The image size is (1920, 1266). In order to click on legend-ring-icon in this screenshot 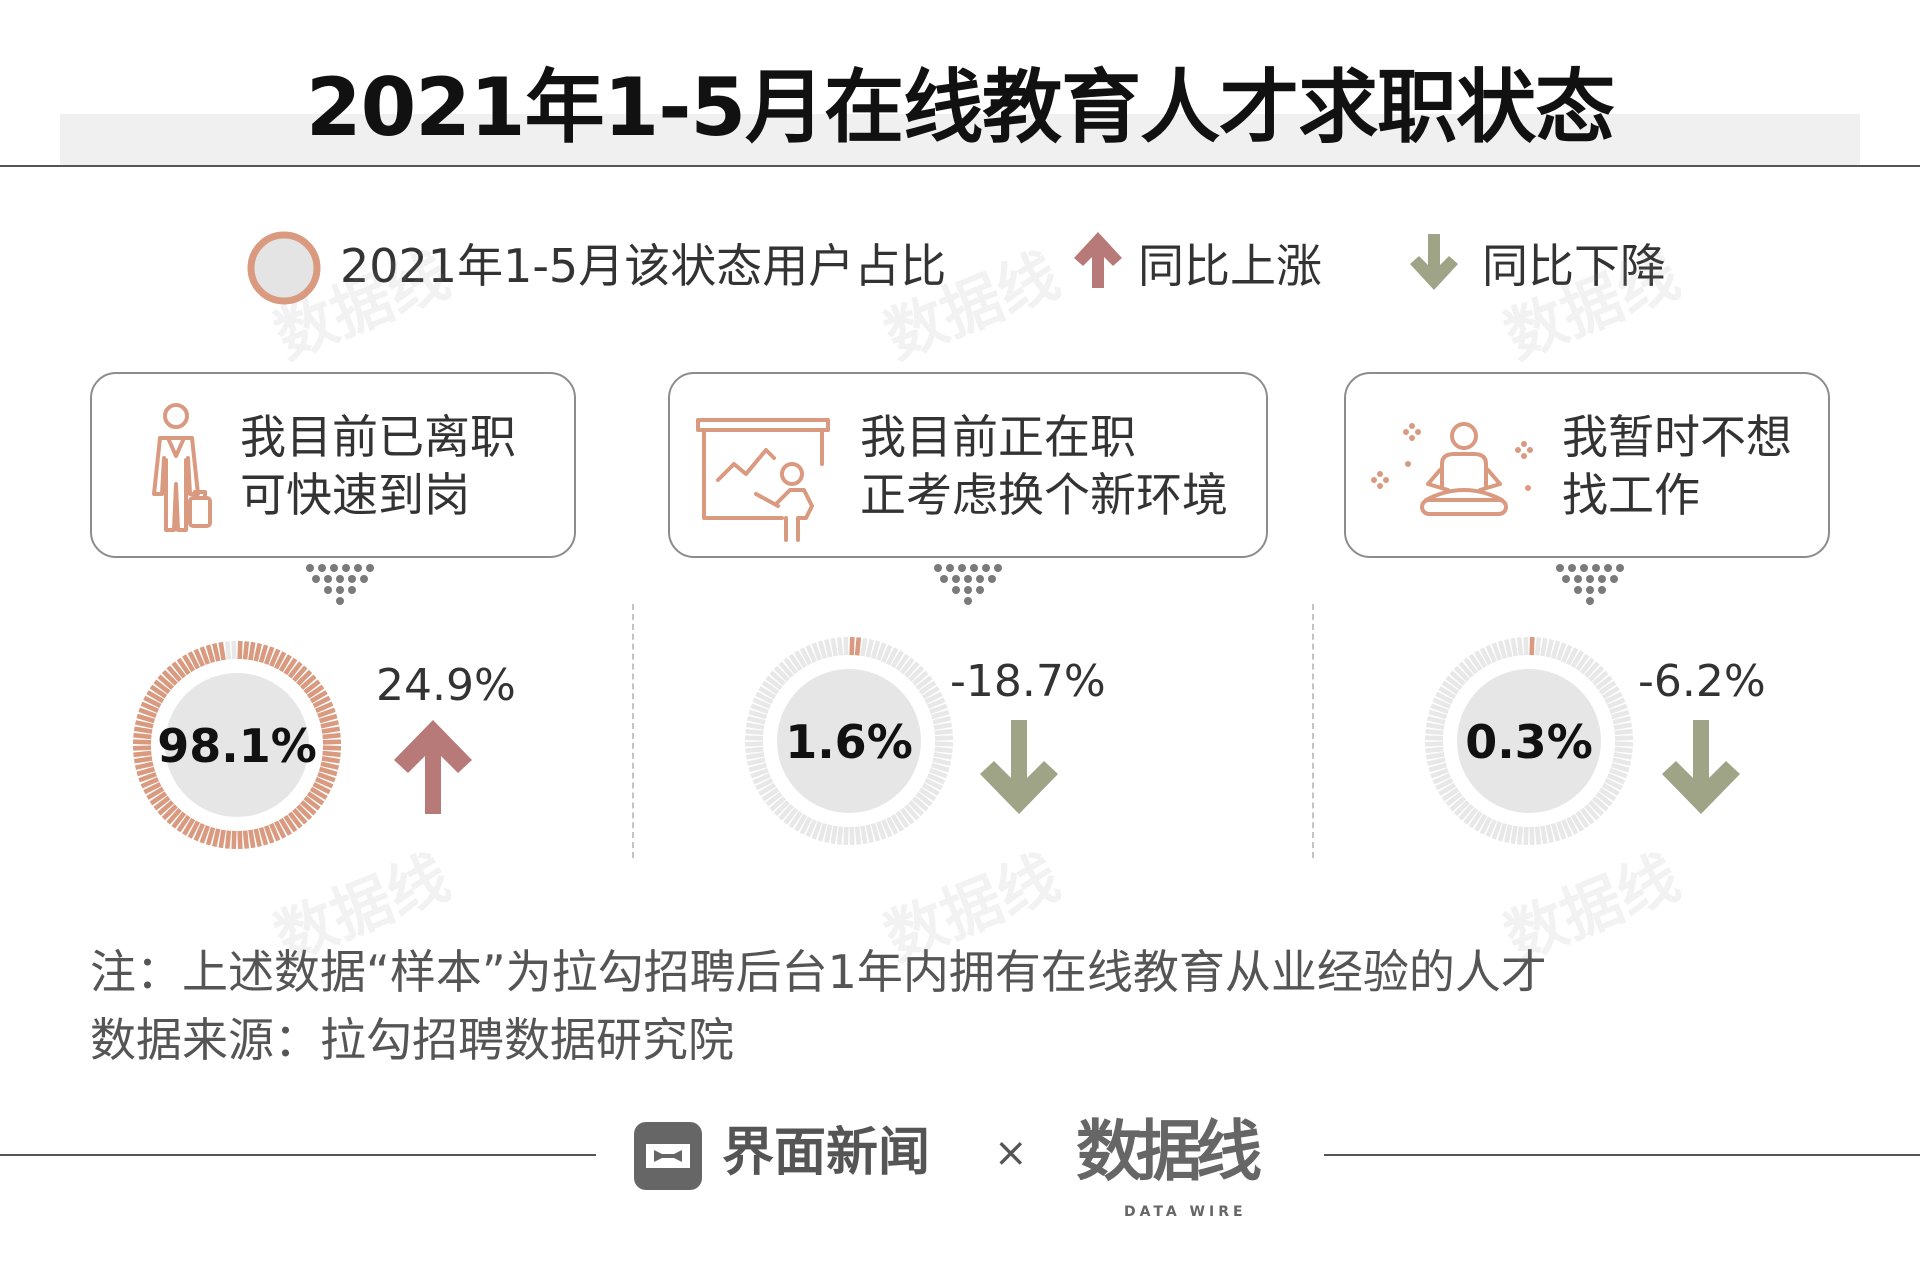, I will do `click(284, 268)`.